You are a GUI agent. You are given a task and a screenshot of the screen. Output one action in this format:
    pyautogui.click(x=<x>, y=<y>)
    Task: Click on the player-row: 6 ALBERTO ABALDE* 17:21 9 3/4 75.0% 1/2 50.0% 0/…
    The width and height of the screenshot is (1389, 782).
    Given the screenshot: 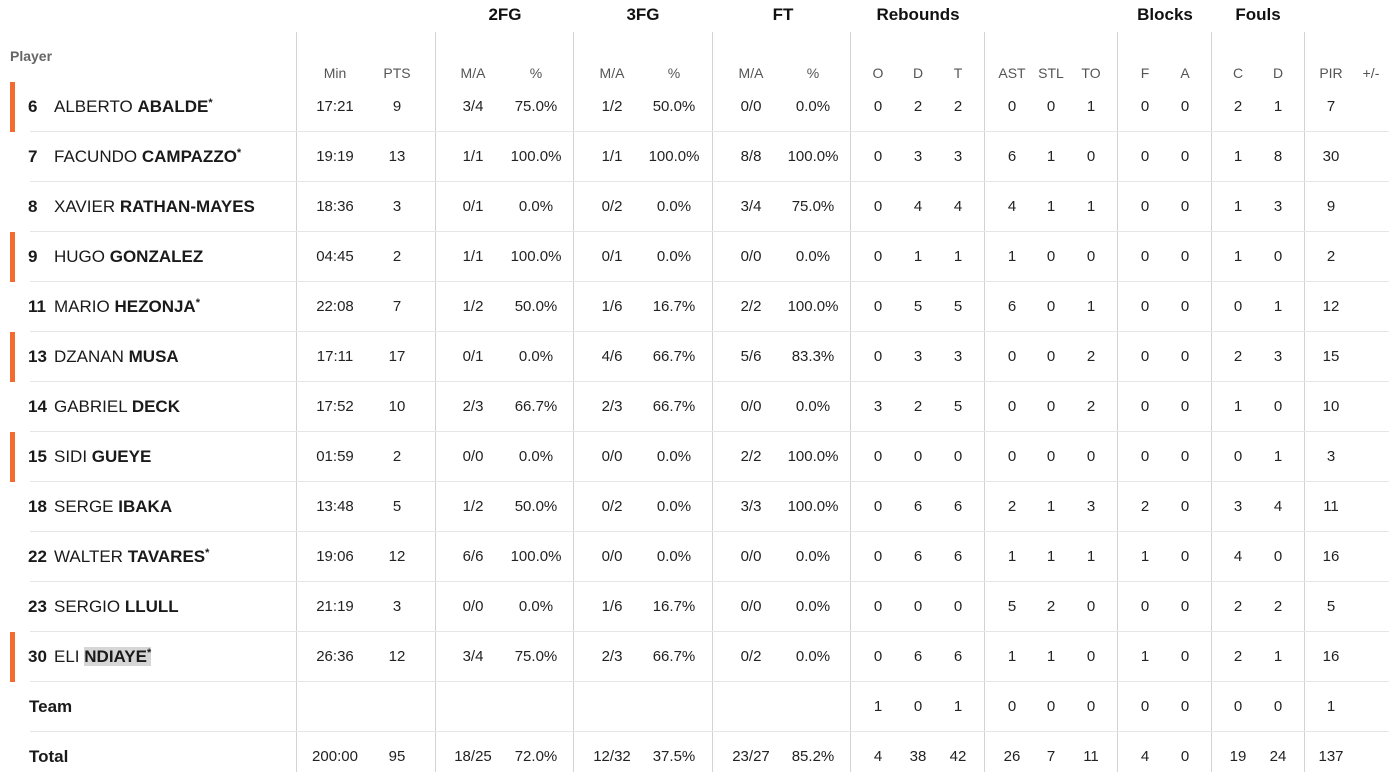 What is the action you would take?
    pyautogui.click(x=699, y=107)
    